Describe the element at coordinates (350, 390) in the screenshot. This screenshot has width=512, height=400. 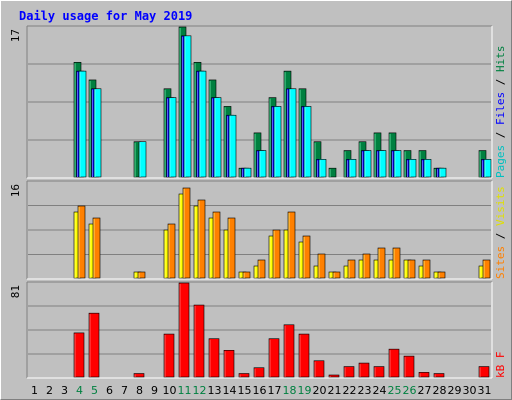
I see `day-label-22: 22` at that location.